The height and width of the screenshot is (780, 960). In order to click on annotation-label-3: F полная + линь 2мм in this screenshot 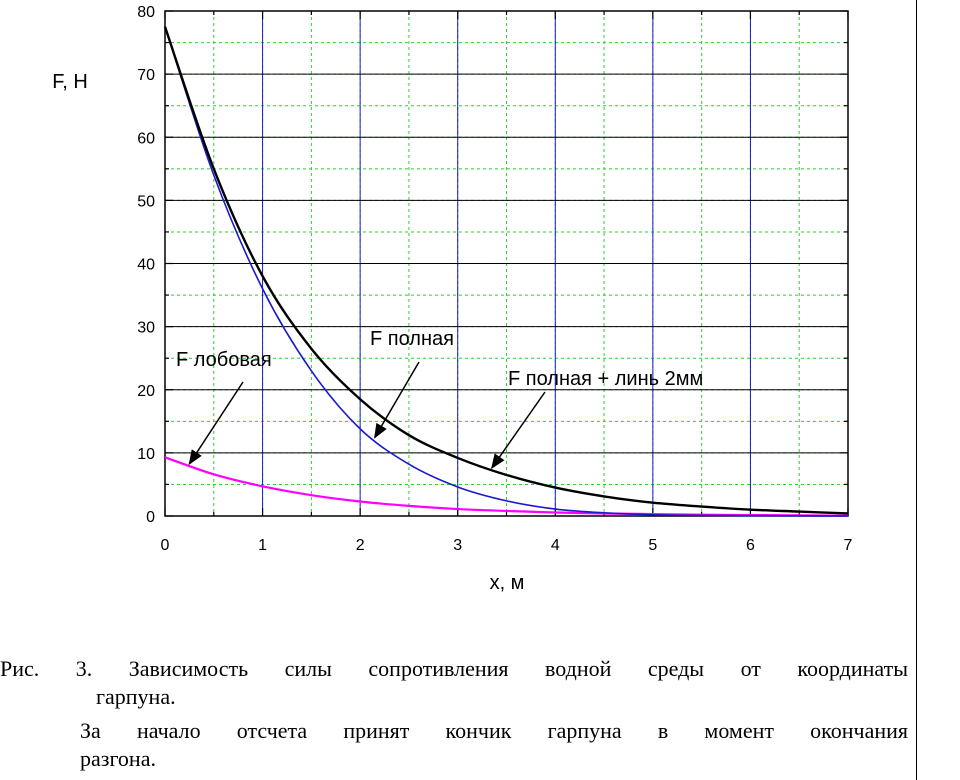, I will do `click(605, 379)`.